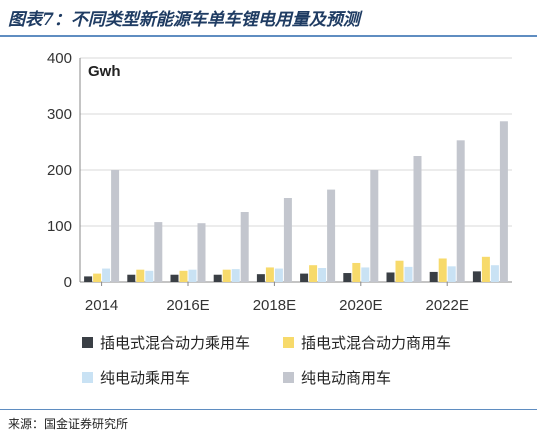 The height and width of the screenshot is (437, 537). What do you see at coordinates (187, 305) in the screenshot?
I see `x-tick-label: 2016E` at bounding box center [187, 305].